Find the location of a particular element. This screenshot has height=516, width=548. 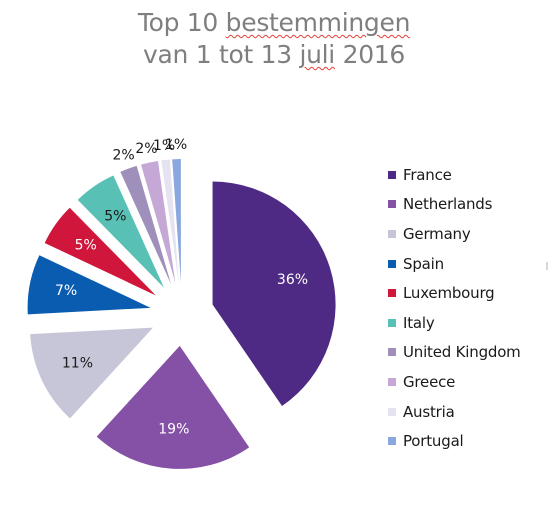

legend-item-germany: Germany is located at coordinates (467, 234).